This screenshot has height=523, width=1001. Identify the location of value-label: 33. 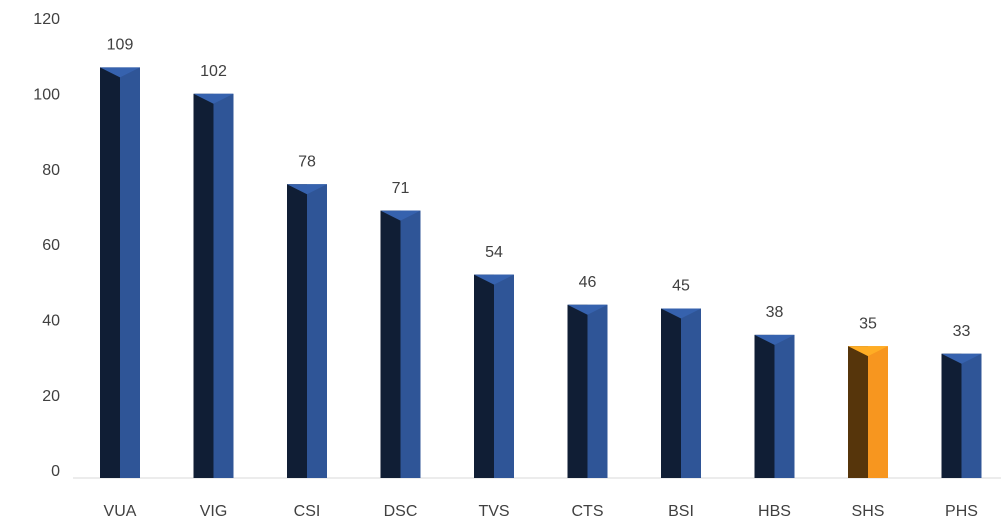
(962, 331).